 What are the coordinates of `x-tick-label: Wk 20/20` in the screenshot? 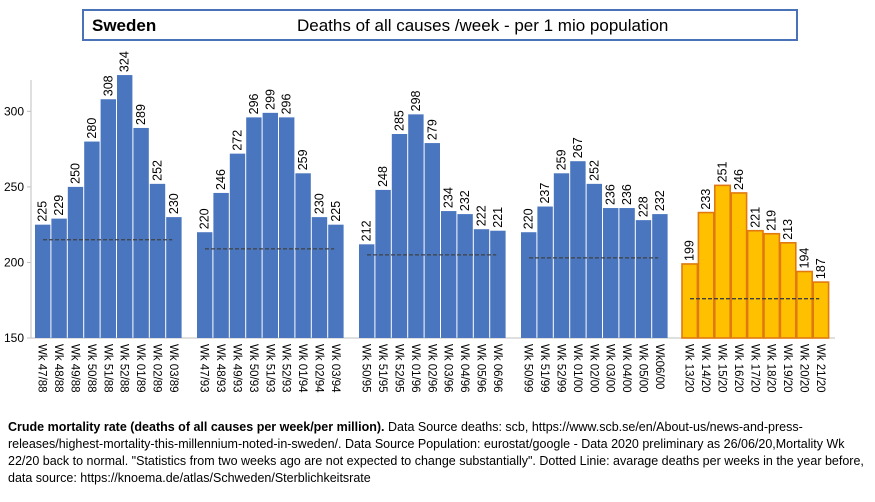 It's located at (804, 368).